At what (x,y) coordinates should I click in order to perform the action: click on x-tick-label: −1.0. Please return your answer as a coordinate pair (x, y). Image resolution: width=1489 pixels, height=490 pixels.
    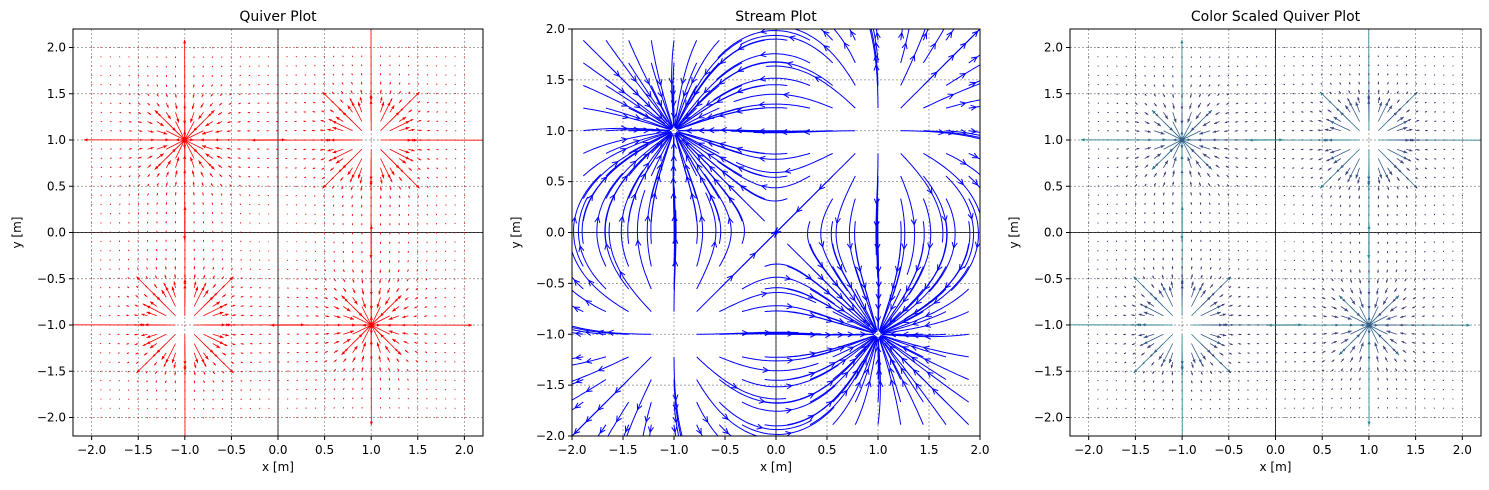
    Looking at the image, I should click on (673, 450).